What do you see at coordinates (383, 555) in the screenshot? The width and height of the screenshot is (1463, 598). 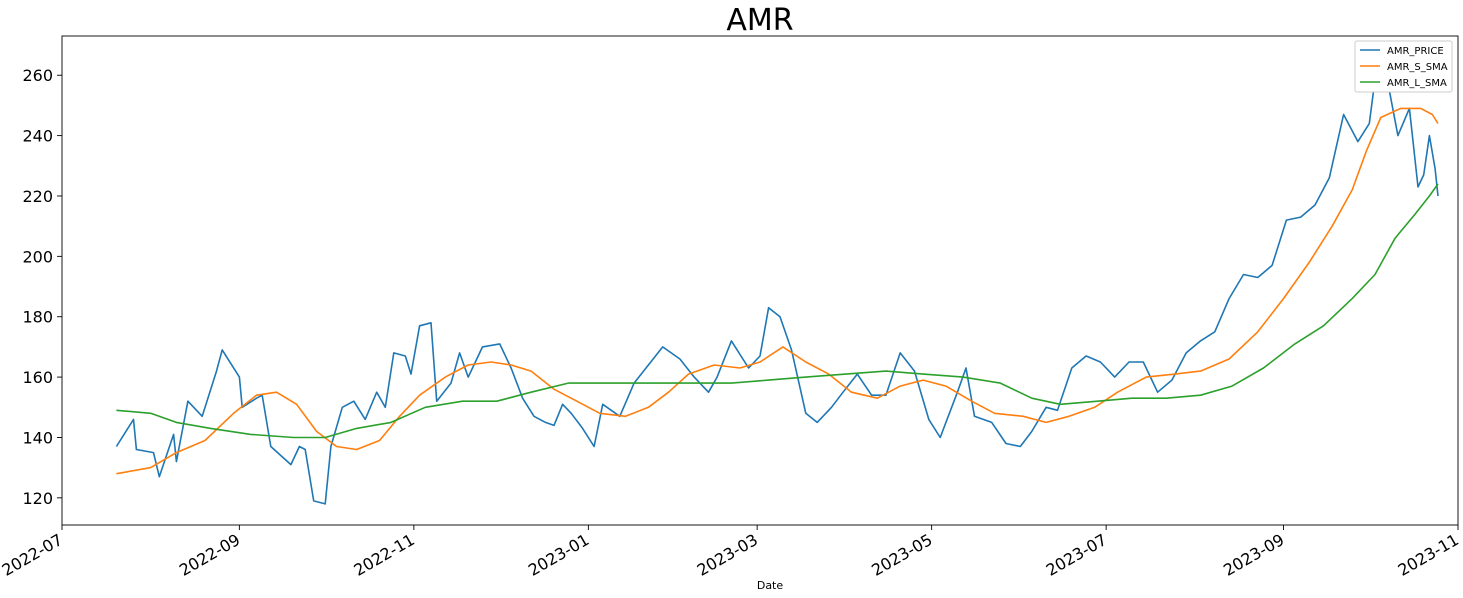 I see `x-tick-label: 2022-11` at bounding box center [383, 555].